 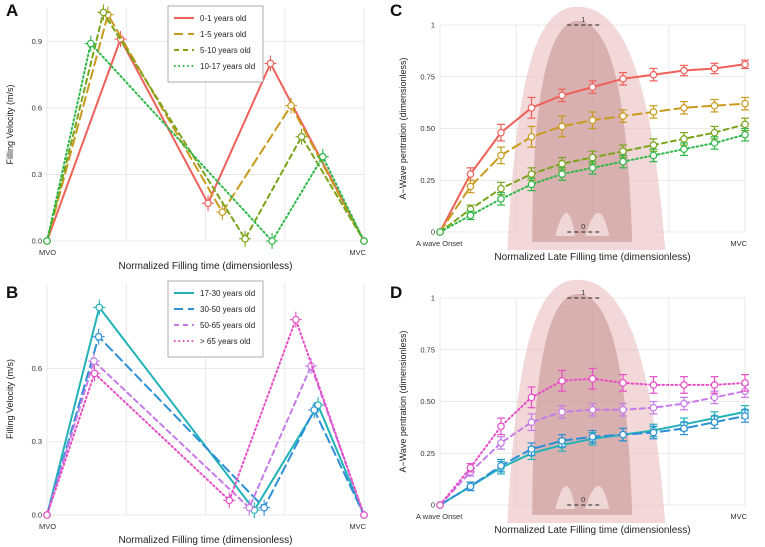 I want to click on legend-label-3: 5-10 years old, so click(x=225, y=50).